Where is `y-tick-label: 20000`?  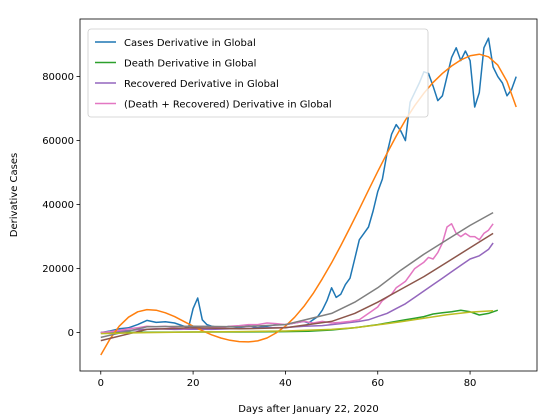
y-tick-label: 20000 is located at coordinates (58, 269).